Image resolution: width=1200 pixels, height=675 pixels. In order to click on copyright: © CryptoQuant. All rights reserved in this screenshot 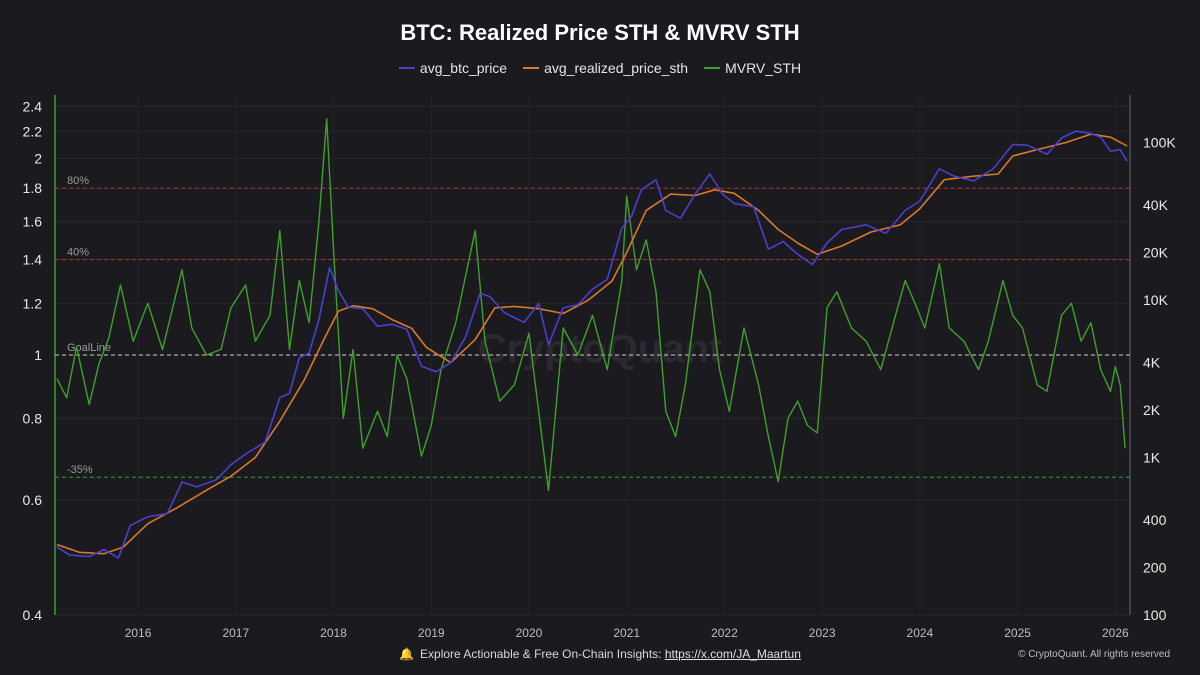, I will do `click(1094, 654)`.